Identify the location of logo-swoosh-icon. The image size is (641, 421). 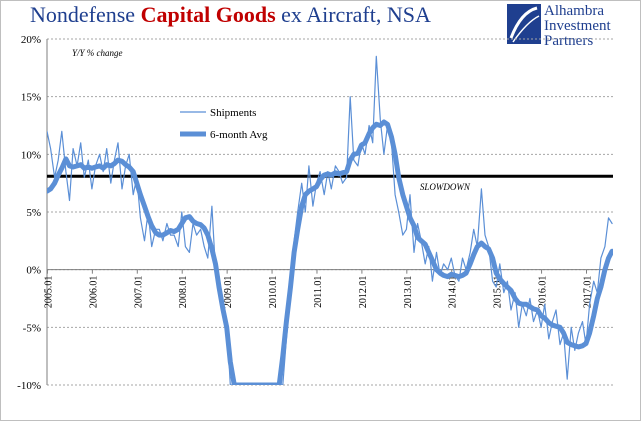
(523, 22).